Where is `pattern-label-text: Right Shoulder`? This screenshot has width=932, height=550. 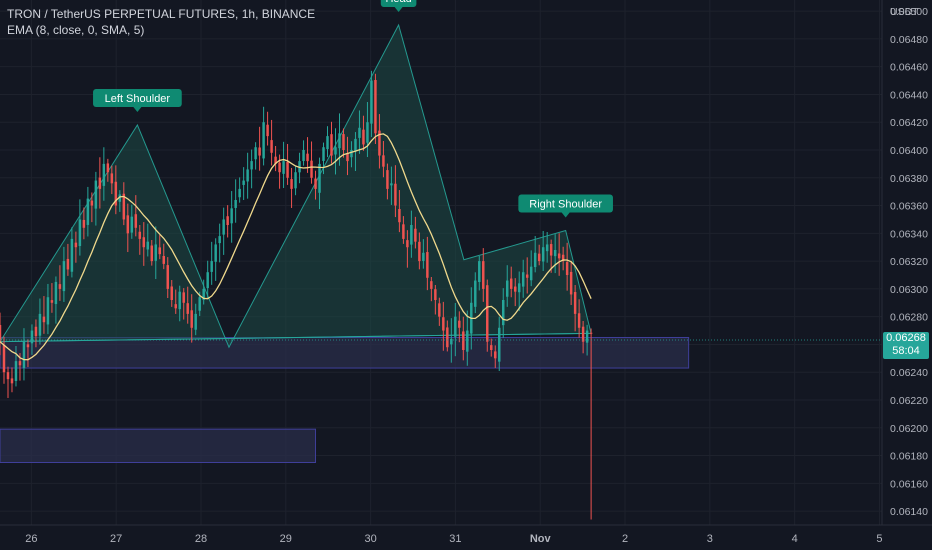 pattern-label-text: Right Shoulder is located at coordinates (565, 205).